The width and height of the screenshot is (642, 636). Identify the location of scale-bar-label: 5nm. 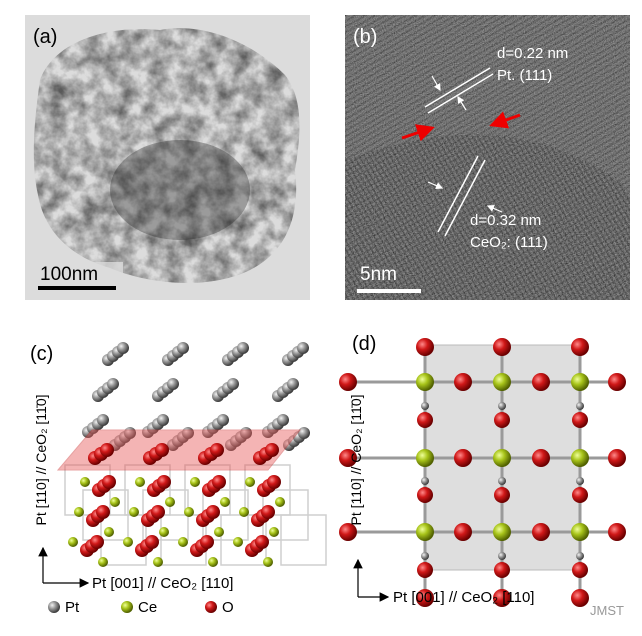
(378, 274).